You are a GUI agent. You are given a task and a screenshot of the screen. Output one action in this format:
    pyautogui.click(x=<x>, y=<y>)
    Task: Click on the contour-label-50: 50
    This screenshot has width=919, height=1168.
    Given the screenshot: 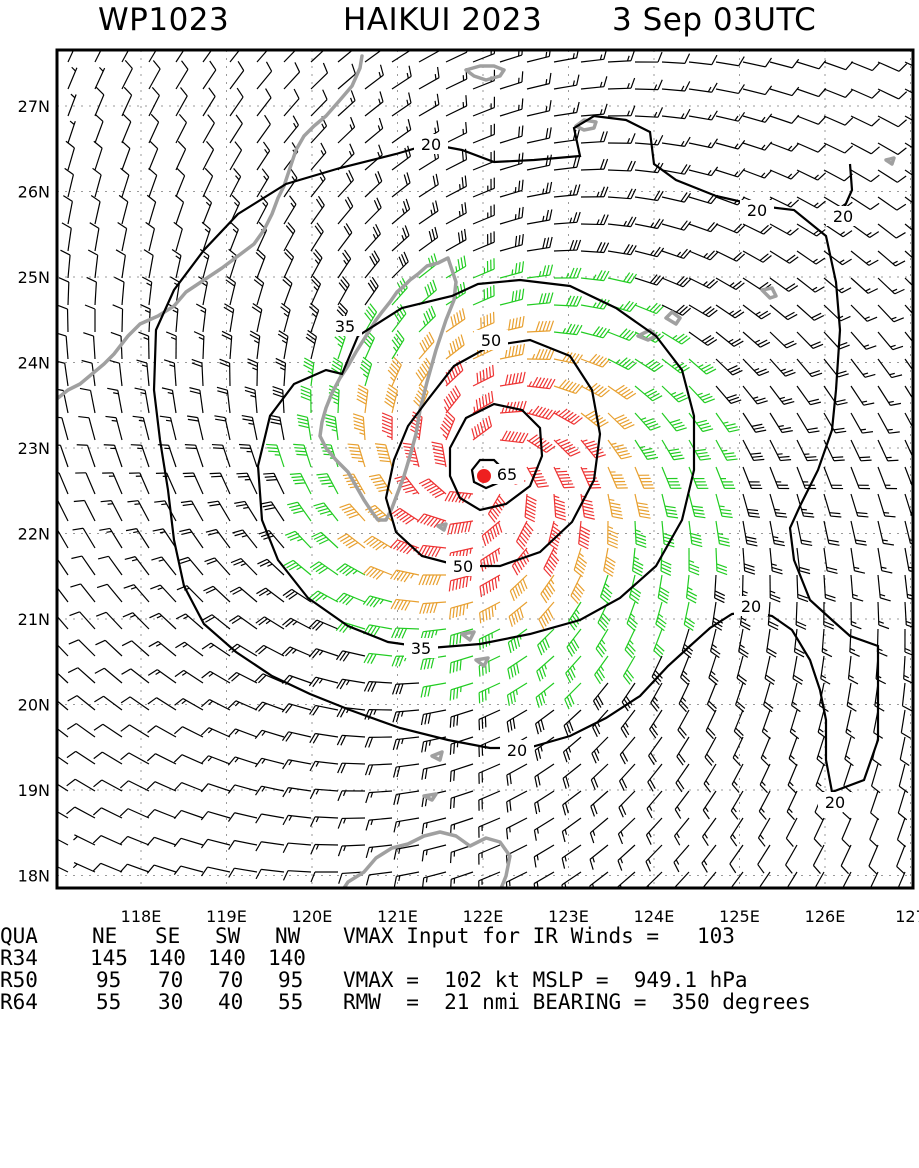 What is the action you would take?
    pyautogui.click(x=491, y=340)
    